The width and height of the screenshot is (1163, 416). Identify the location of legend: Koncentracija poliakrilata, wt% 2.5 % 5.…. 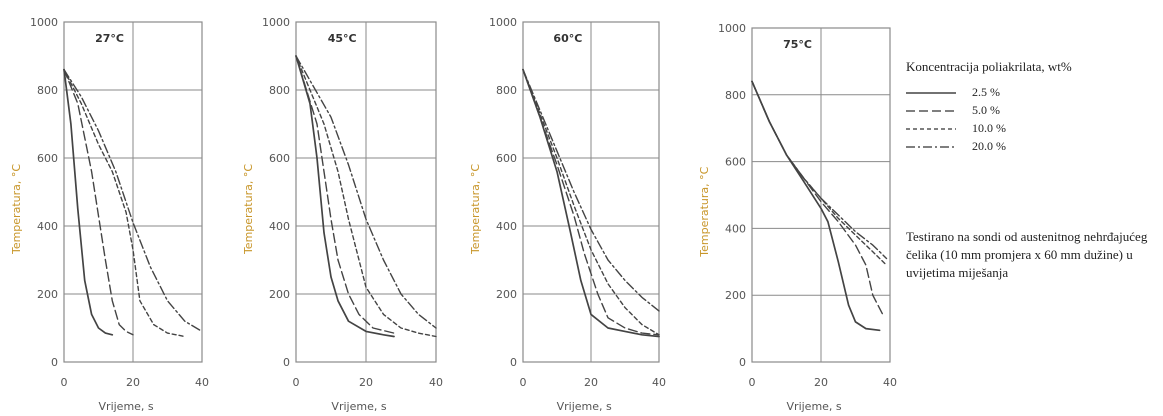
(1031, 106).